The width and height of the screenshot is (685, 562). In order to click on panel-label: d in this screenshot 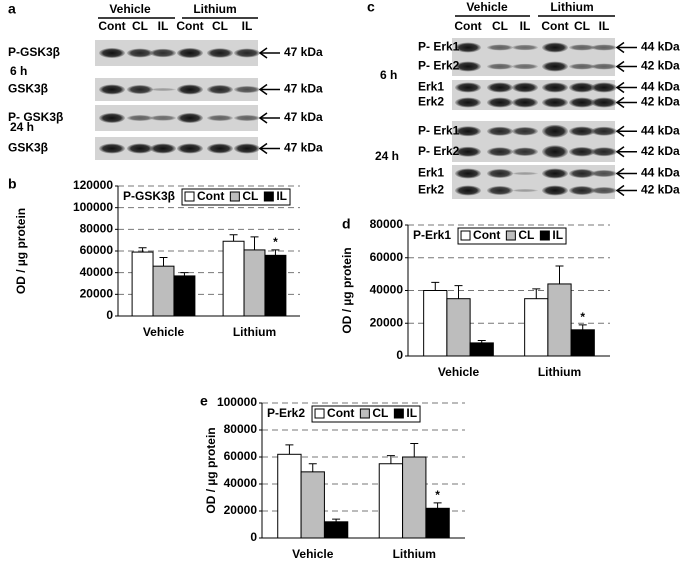, I will do `click(346, 224)`.